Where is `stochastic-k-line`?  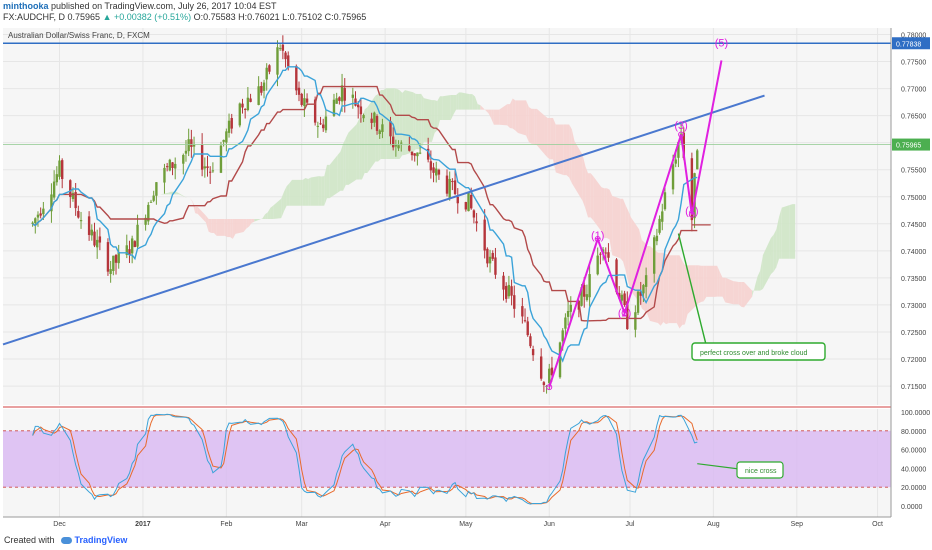 stochastic-k-line is located at coordinates (365, 459).